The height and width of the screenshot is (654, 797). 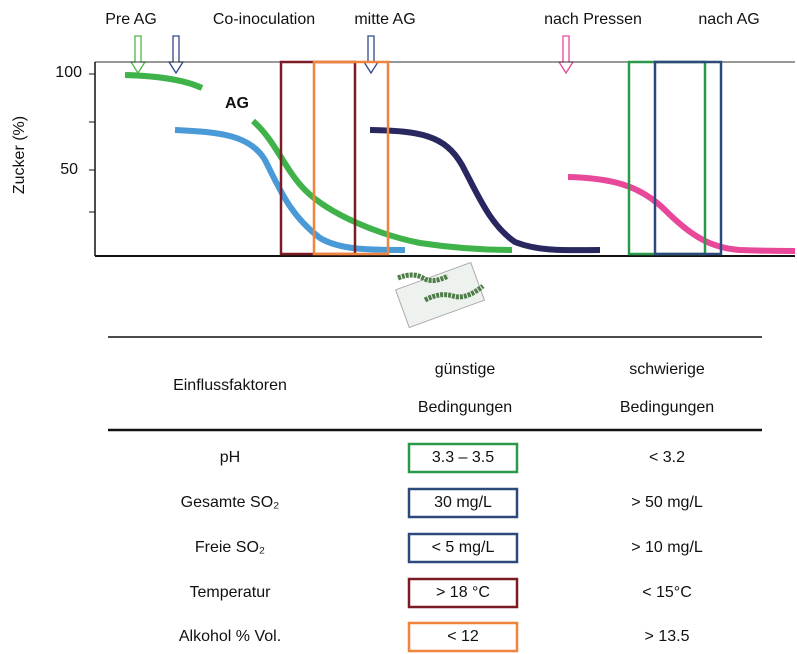 What do you see at coordinates (237, 103) in the screenshot?
I see `curve-label: AG` at bounding box center [237, 103].